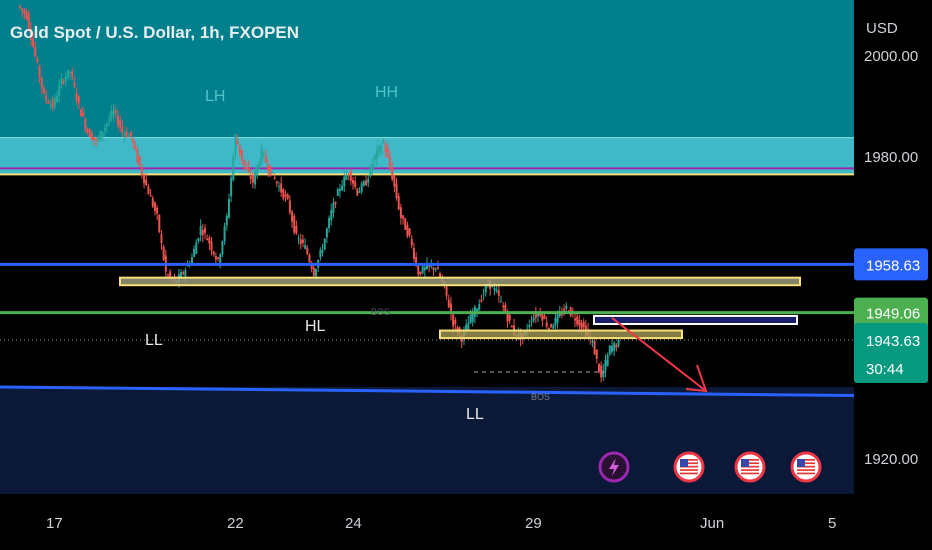 Image resolution: width=932 pixels, height=550 pixels. What do you see at coordinates (659, 354) in the screenshot?
I see `projection-arrow` at bounding box center [659, 354].